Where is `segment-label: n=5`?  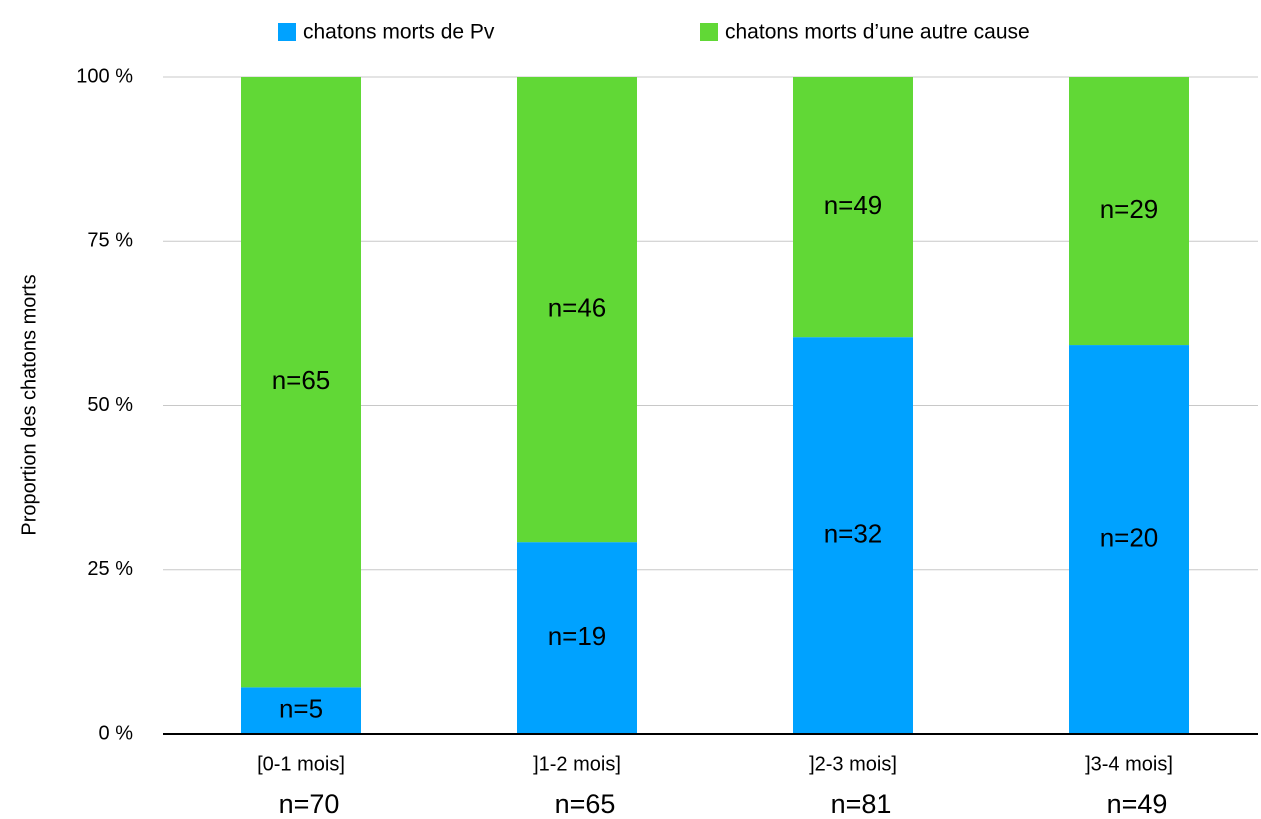
segment-label: n=5 is located at coordinates (301, 709).